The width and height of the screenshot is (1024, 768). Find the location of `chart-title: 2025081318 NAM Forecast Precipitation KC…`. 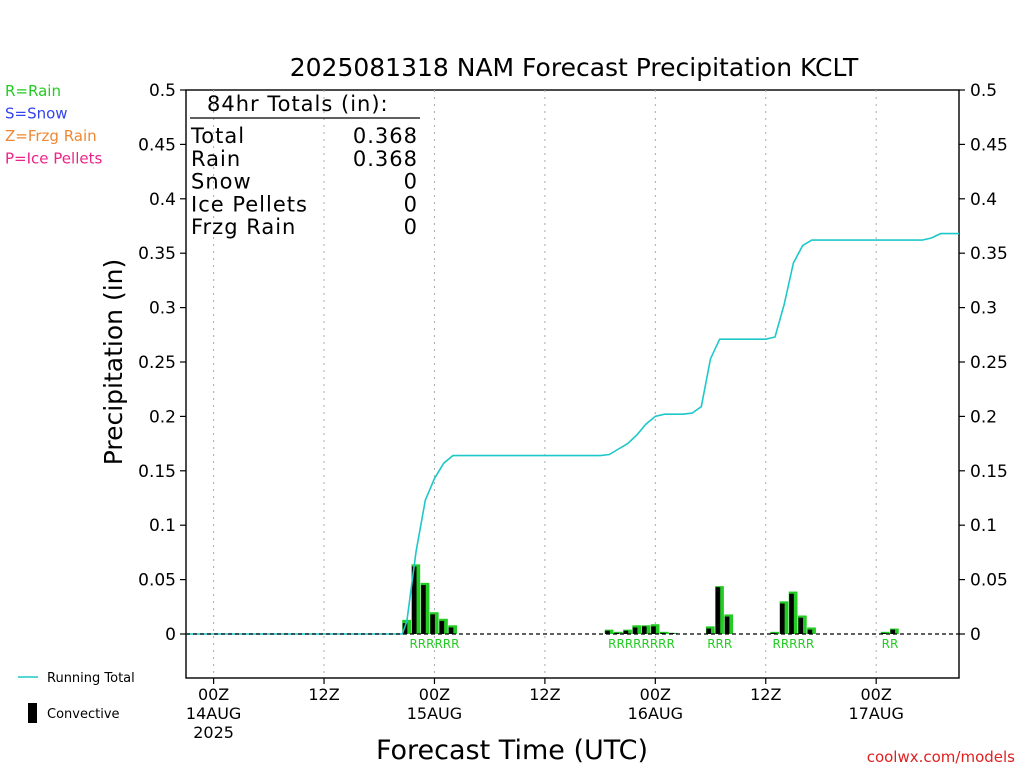

chart-title: 2025081318 NAM Forecast Precipitation KC… is located at coordinates (574, 67).